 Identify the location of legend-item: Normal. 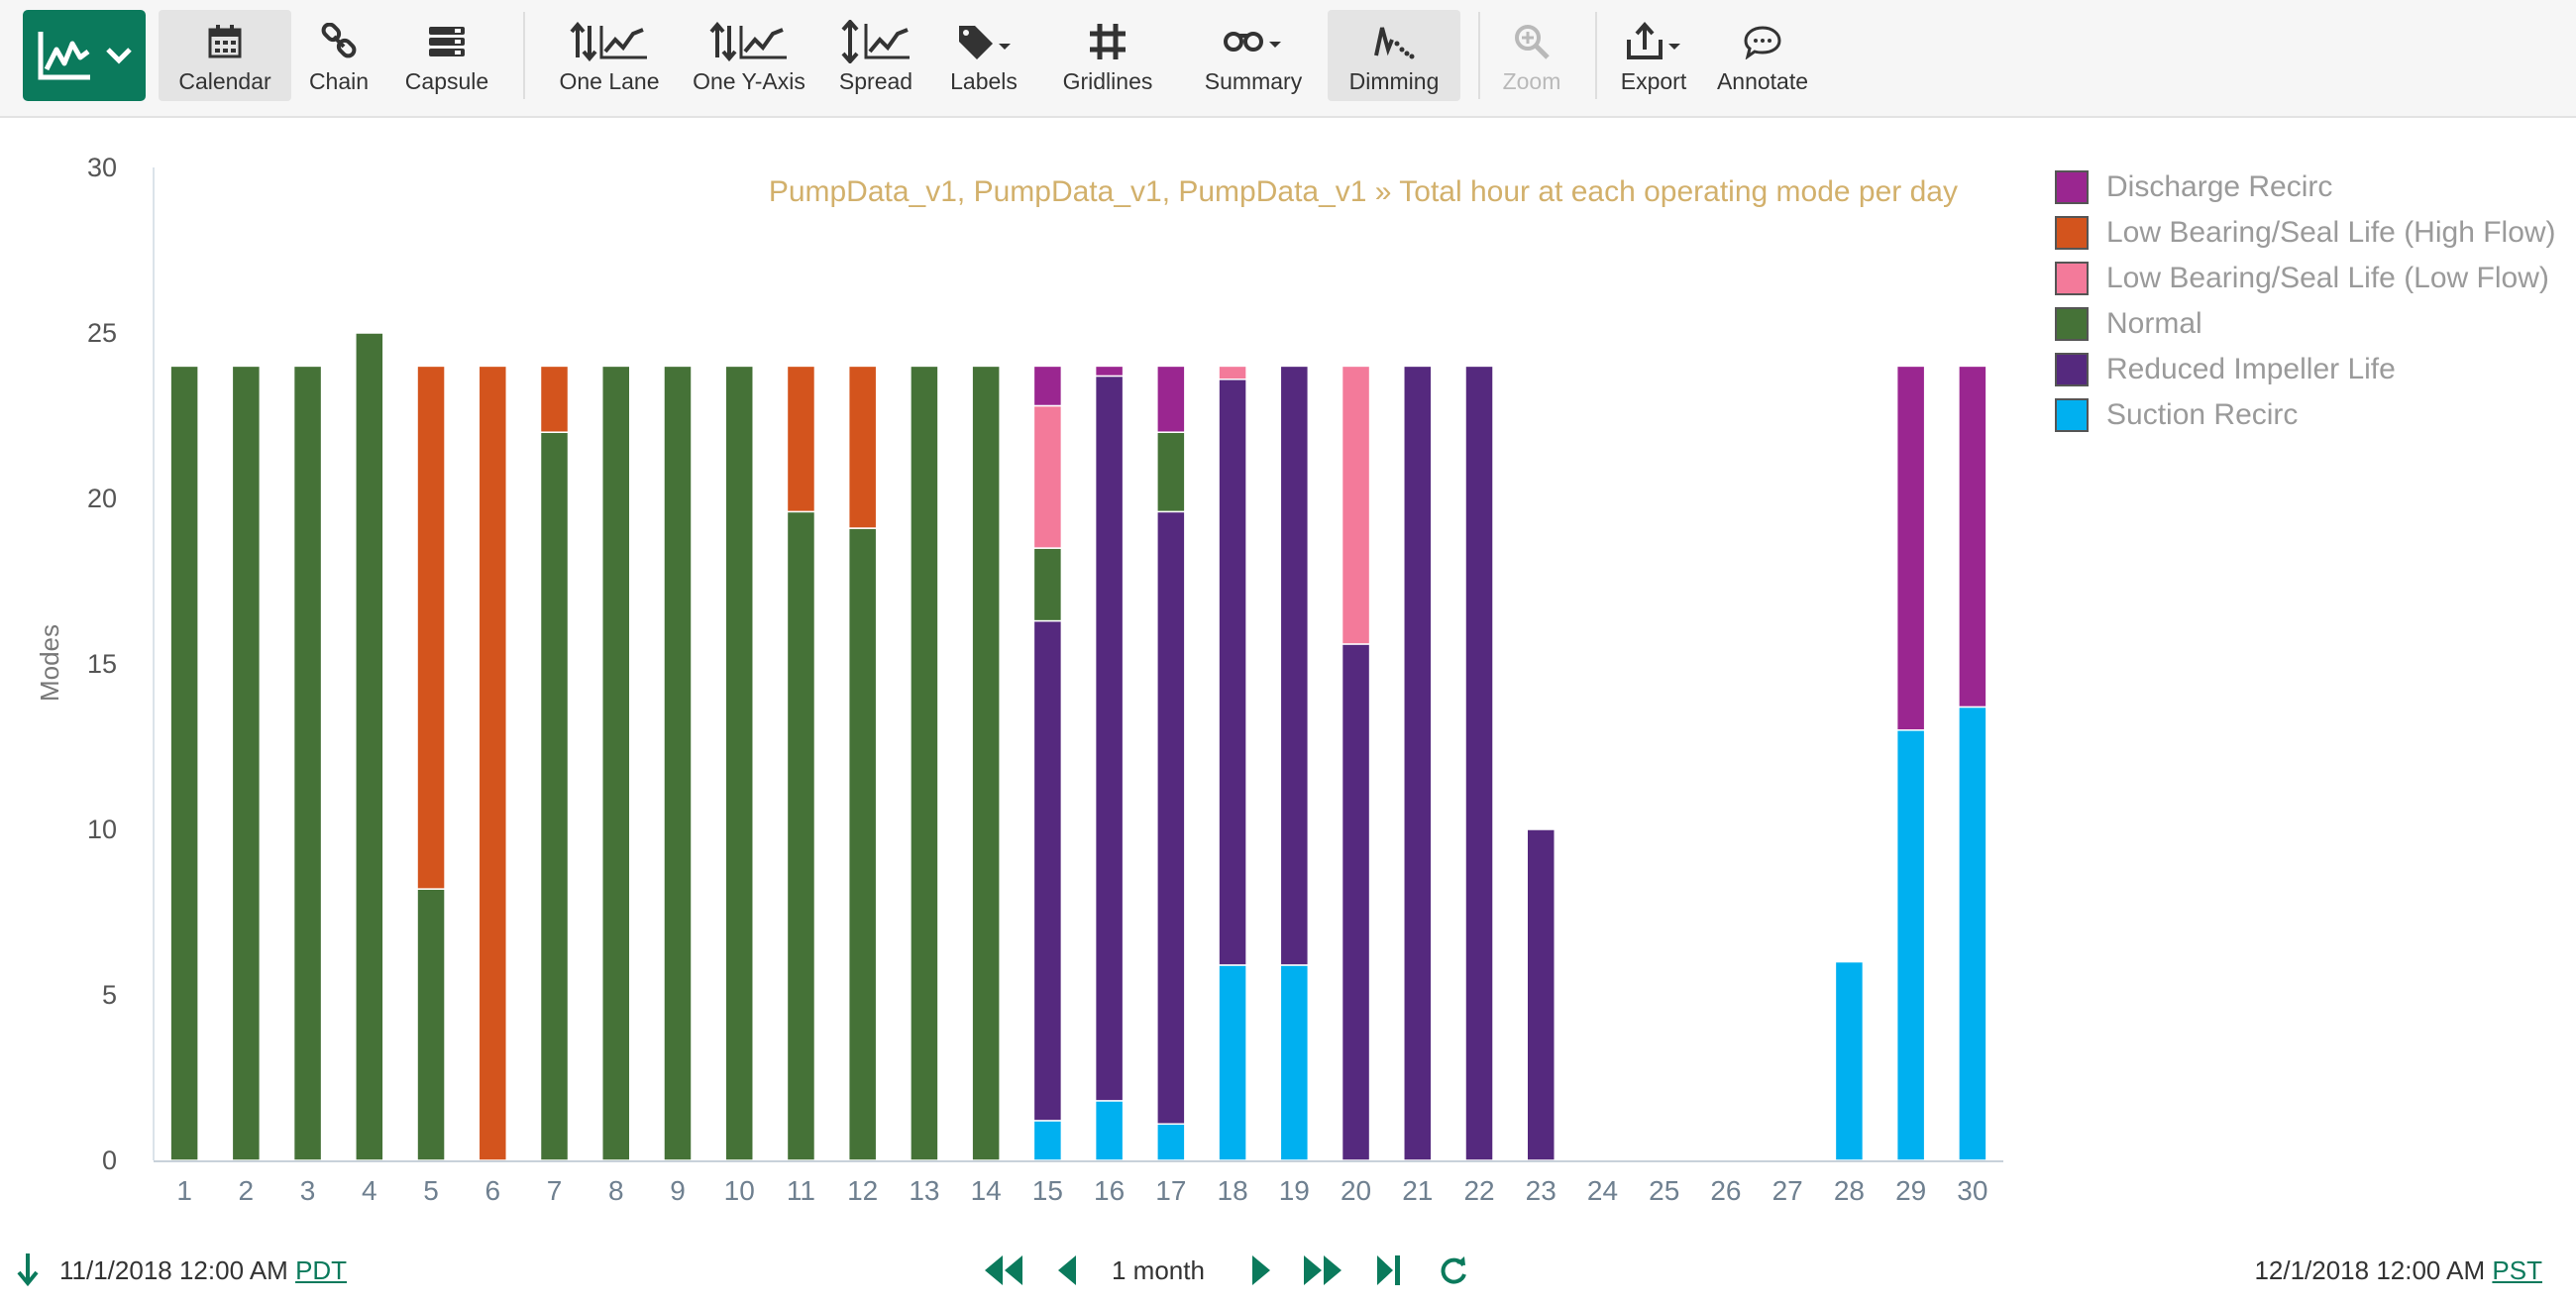
(2305, 324).